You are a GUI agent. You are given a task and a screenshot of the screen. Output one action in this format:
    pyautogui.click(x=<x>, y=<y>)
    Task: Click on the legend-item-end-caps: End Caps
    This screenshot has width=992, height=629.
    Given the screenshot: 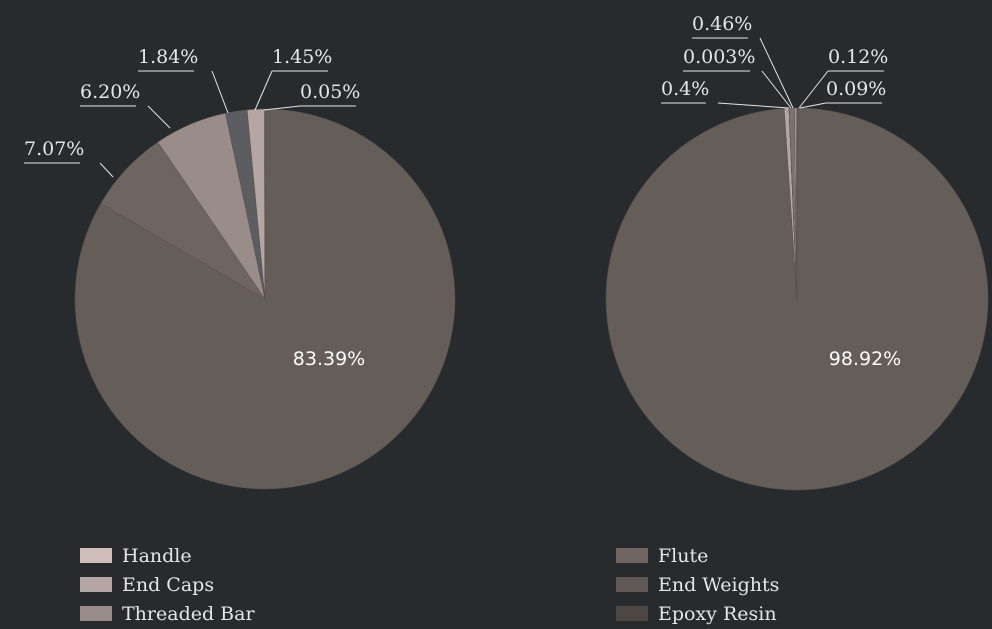 What is the action you would take?
    pyautogui.click(x=167, y=584)
    